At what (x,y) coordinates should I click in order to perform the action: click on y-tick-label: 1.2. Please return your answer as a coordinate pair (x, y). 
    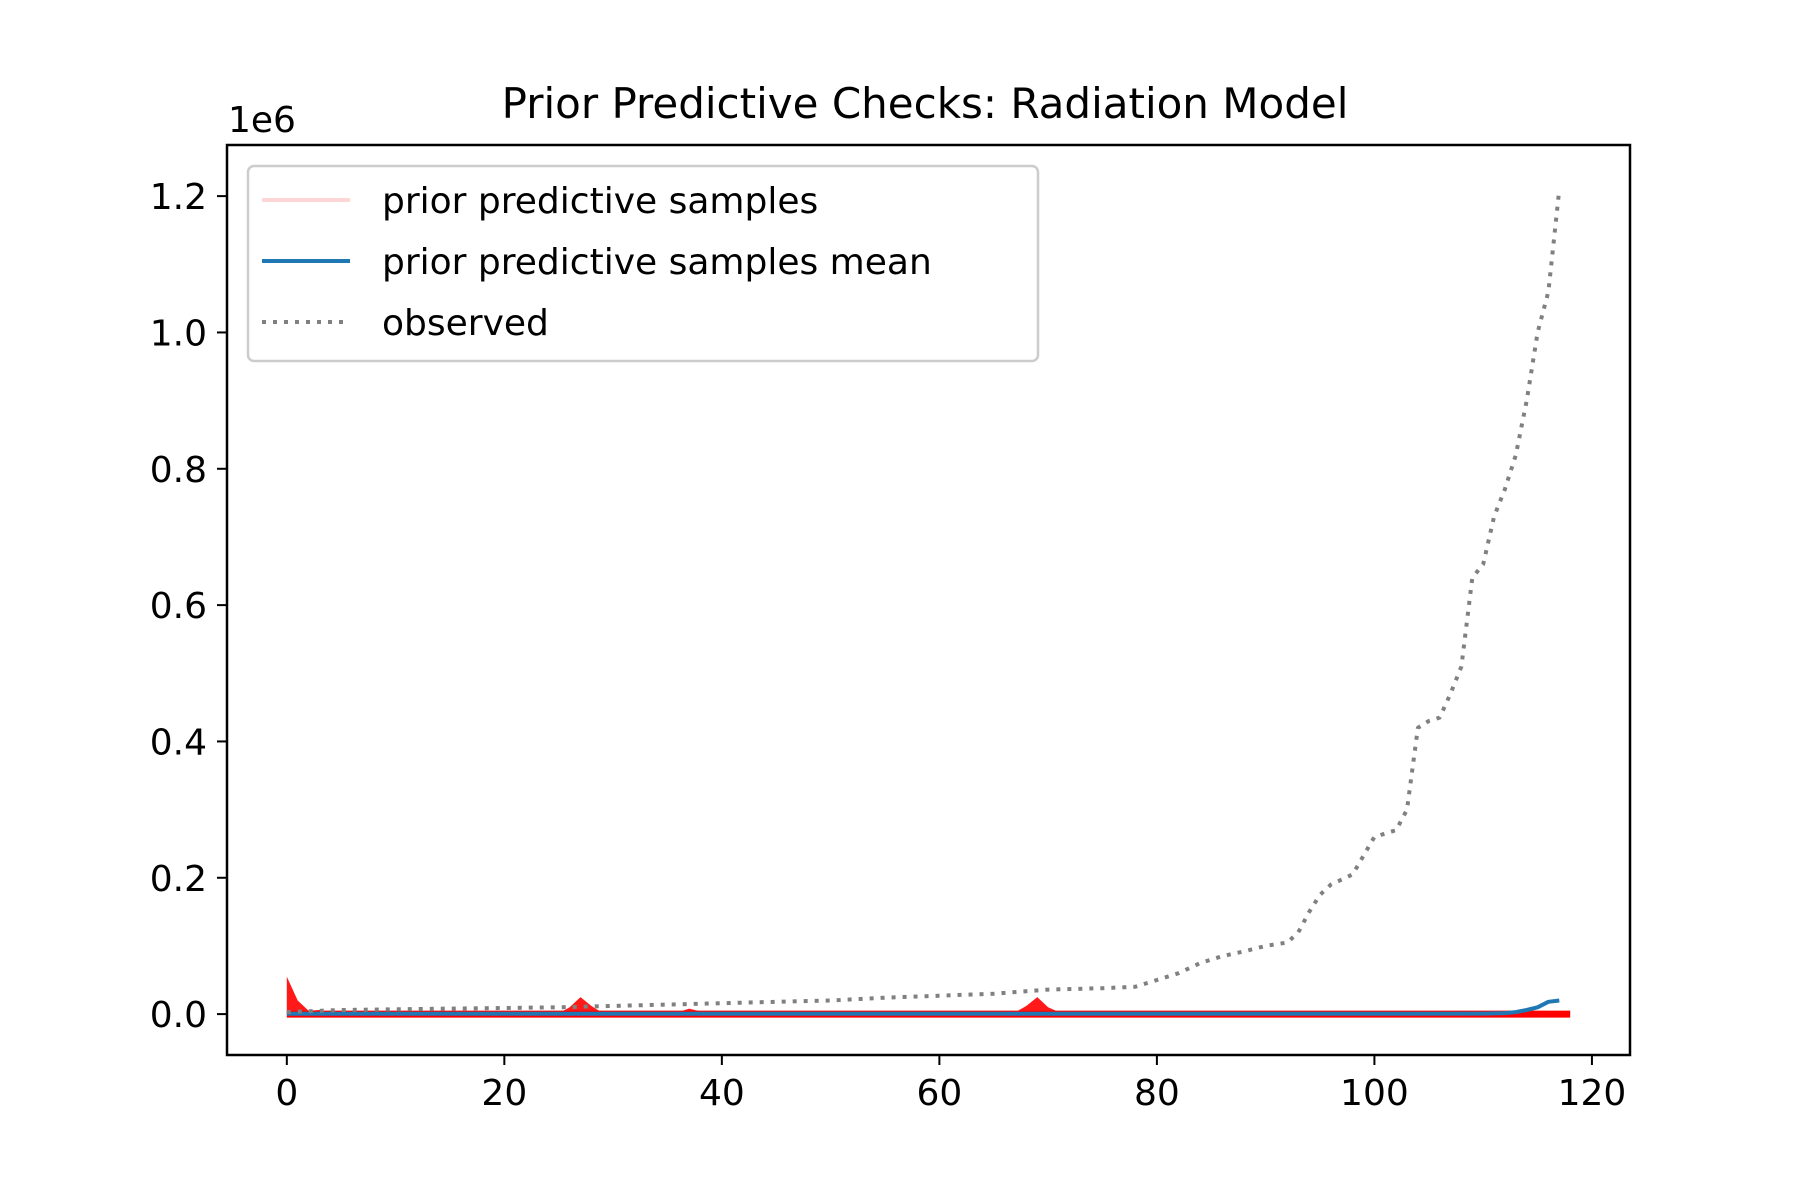
    Looking at the image, I should click on (178, 197).